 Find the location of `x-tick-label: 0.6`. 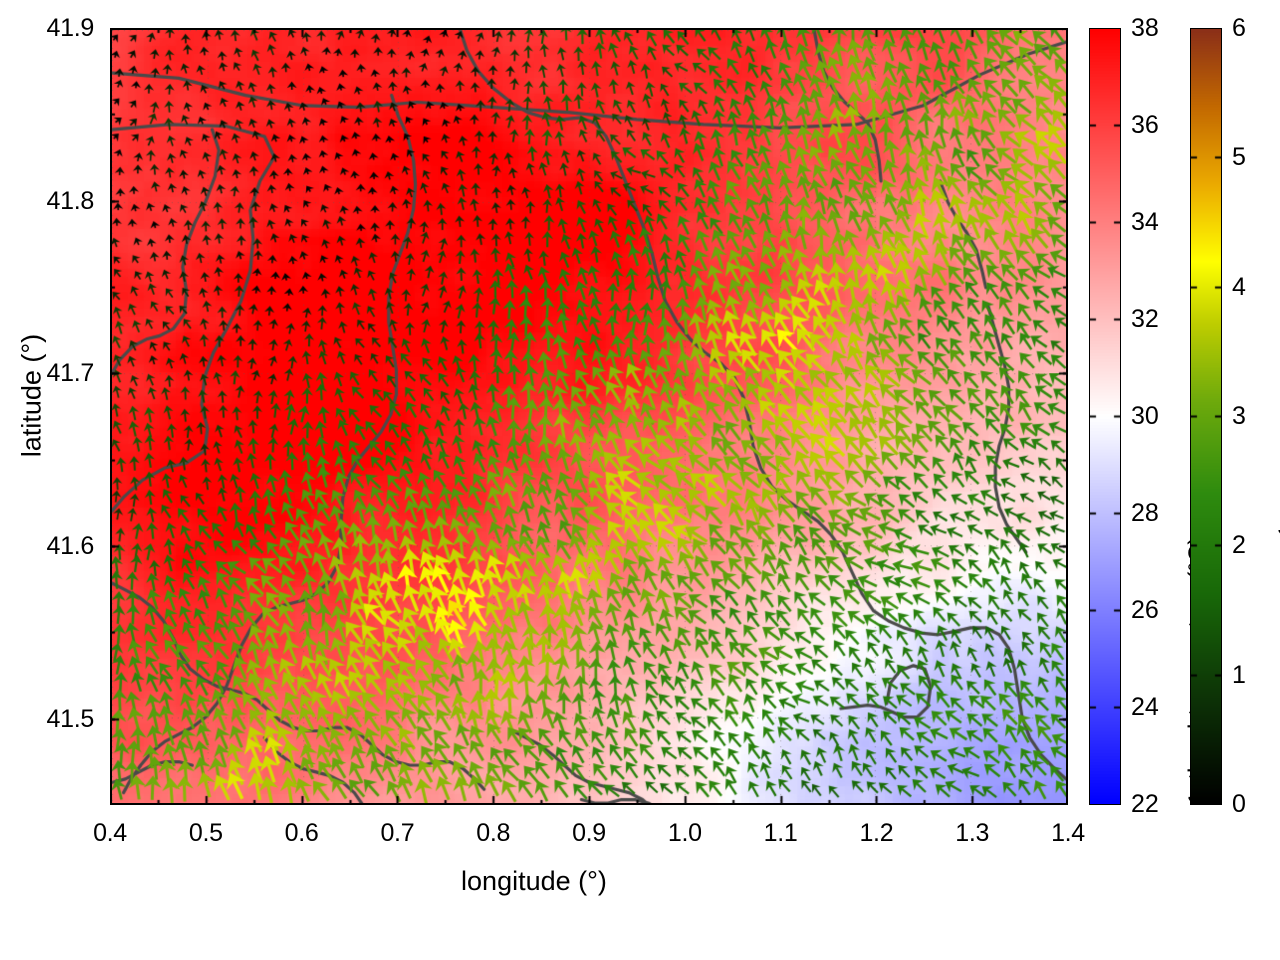

x-tick-label: 0.6 is located at coordinates (301, 833).